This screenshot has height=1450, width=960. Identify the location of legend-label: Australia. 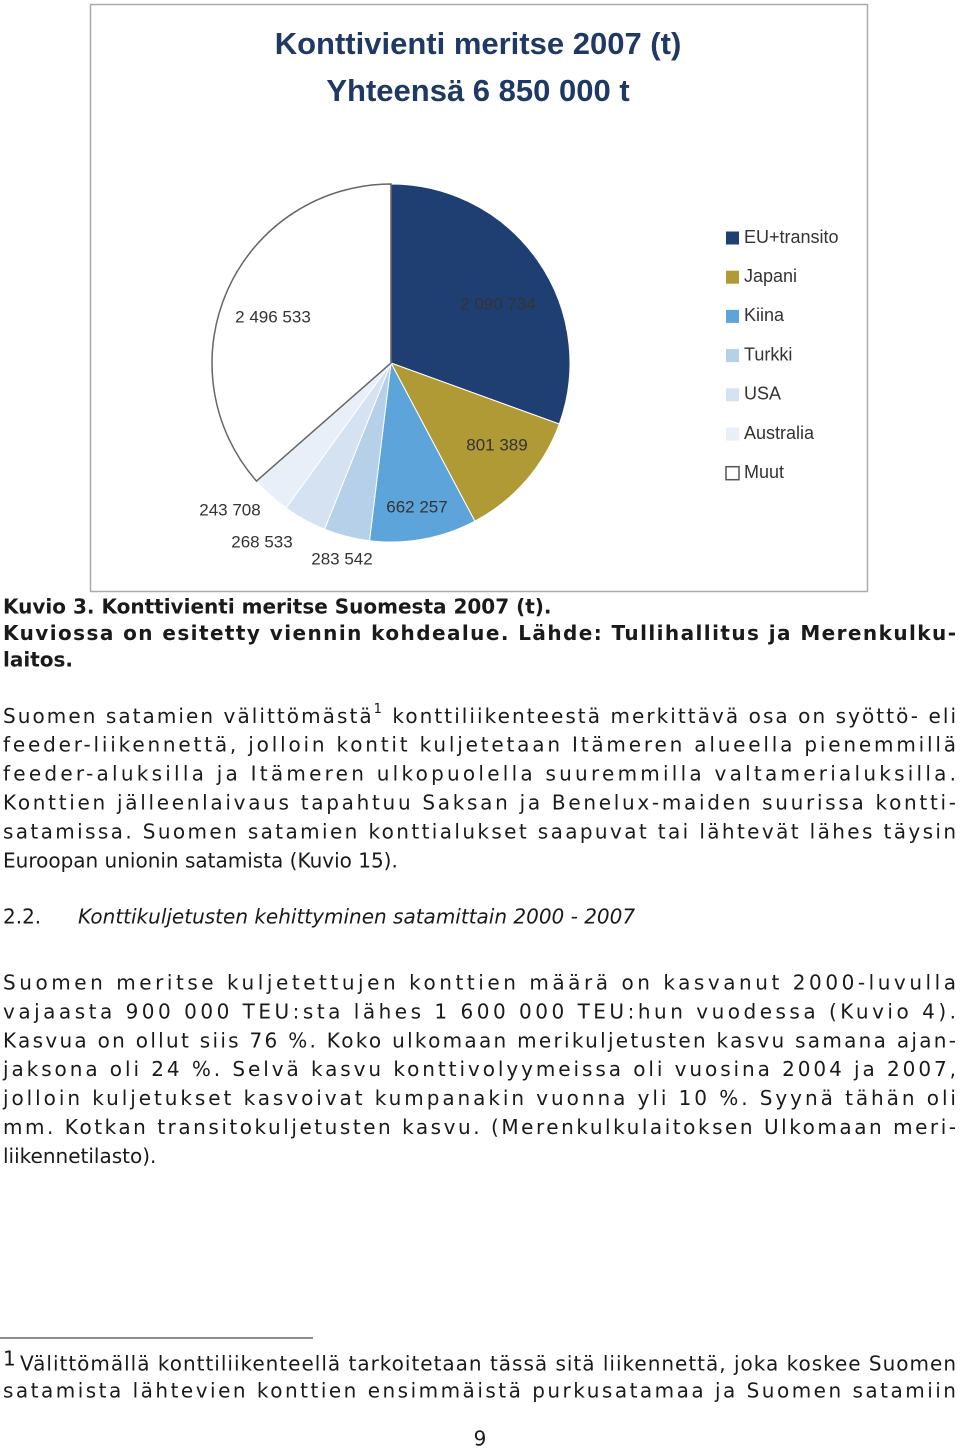
(779, 433).